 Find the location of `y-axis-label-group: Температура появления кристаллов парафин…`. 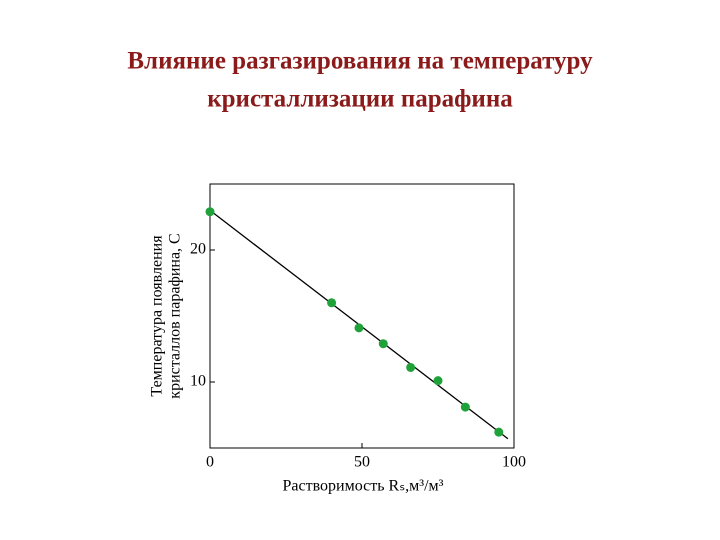

y-axis-label-group: Температура появления кристаллов парафин… is located at coordinates (166, 315).